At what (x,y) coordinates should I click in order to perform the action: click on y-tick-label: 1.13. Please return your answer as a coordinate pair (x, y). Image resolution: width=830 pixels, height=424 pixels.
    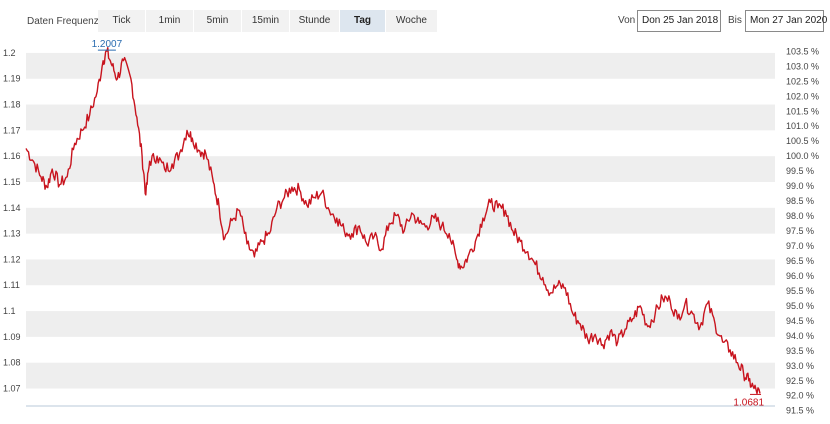
    Looking at the image, I should click on (12, 234).